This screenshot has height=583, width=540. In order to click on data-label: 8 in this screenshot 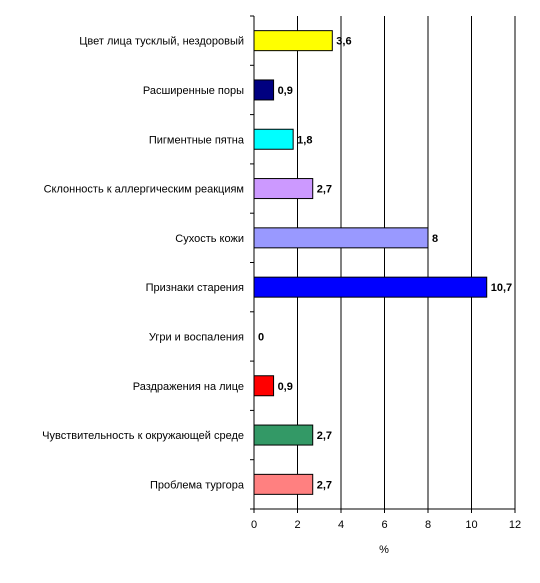, I will do `click(435, 239)`.